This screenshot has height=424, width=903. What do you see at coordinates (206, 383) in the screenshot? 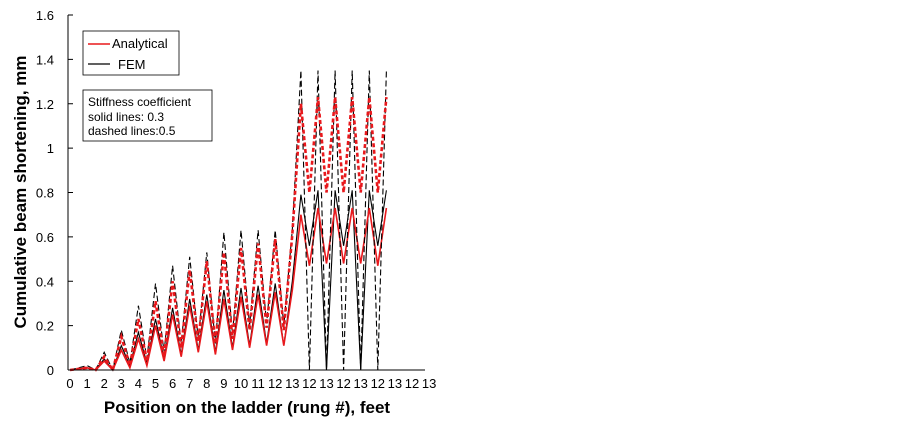
I see `x-tick-label: 8` at bounding box center [206, 383].